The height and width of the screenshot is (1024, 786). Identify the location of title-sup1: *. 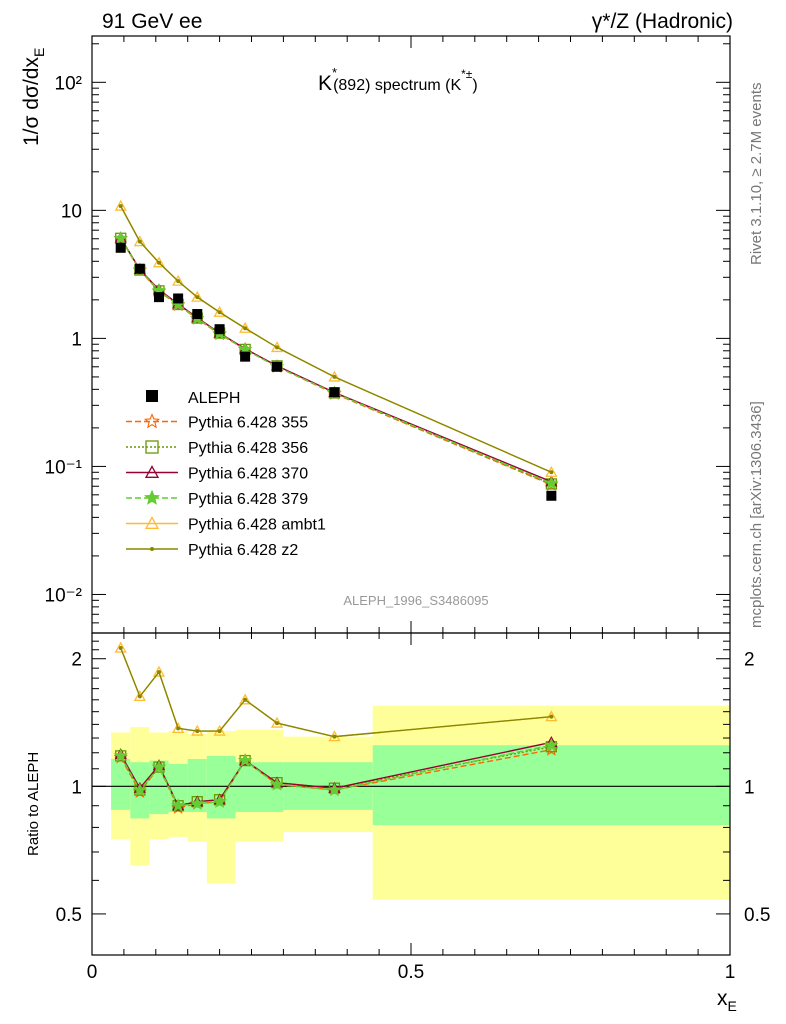
(334, 72).